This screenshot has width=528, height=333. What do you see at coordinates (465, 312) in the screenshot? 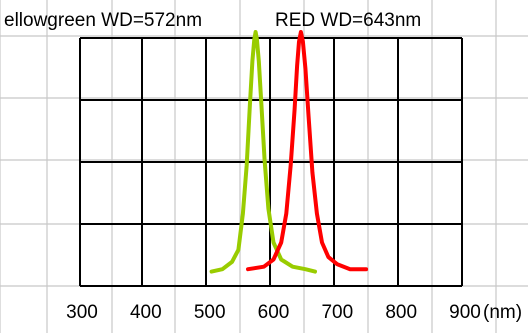
I see `x-tick-label: 900` at bounding box center [465, 312].